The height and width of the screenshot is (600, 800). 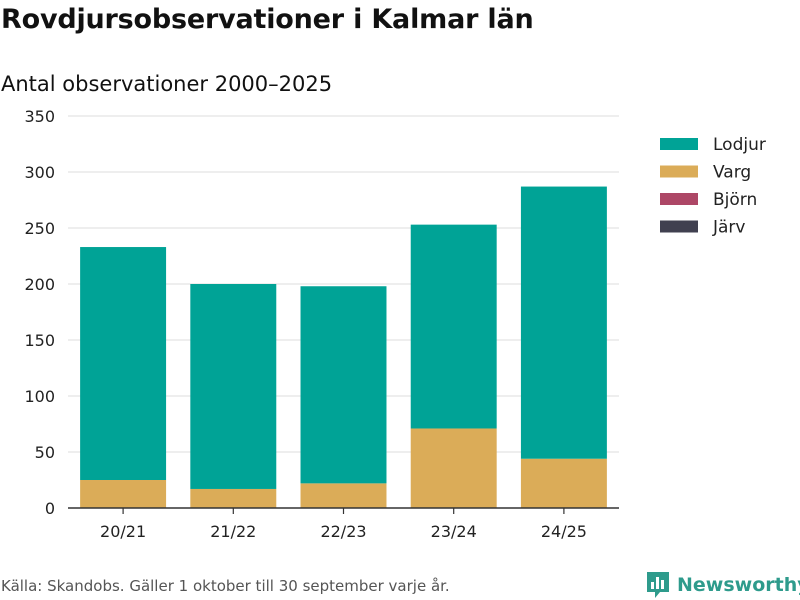 What do you see at coordinates (739, 145) in the screenshot?
I see `legend-label: Lodjur` at bounding box center [739, 145].